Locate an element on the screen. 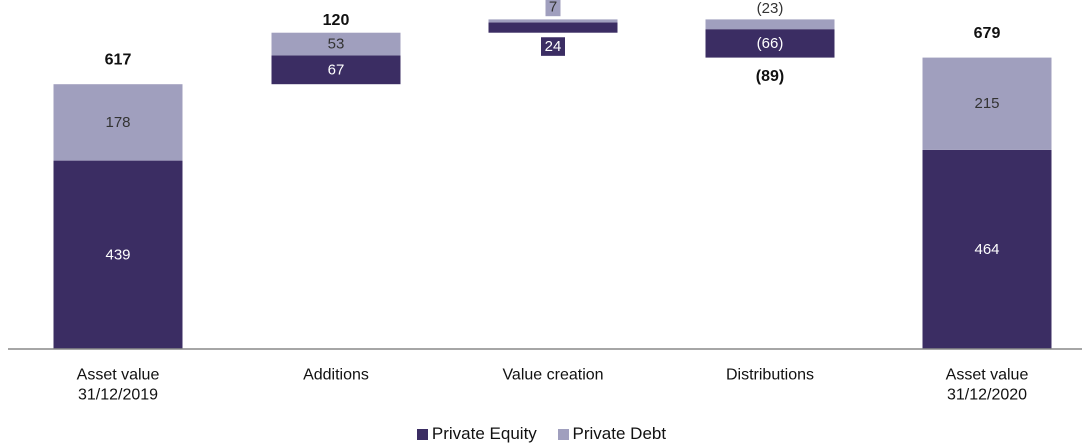  bar-1-pe-label: 439 is located at coordinates (117, 254).